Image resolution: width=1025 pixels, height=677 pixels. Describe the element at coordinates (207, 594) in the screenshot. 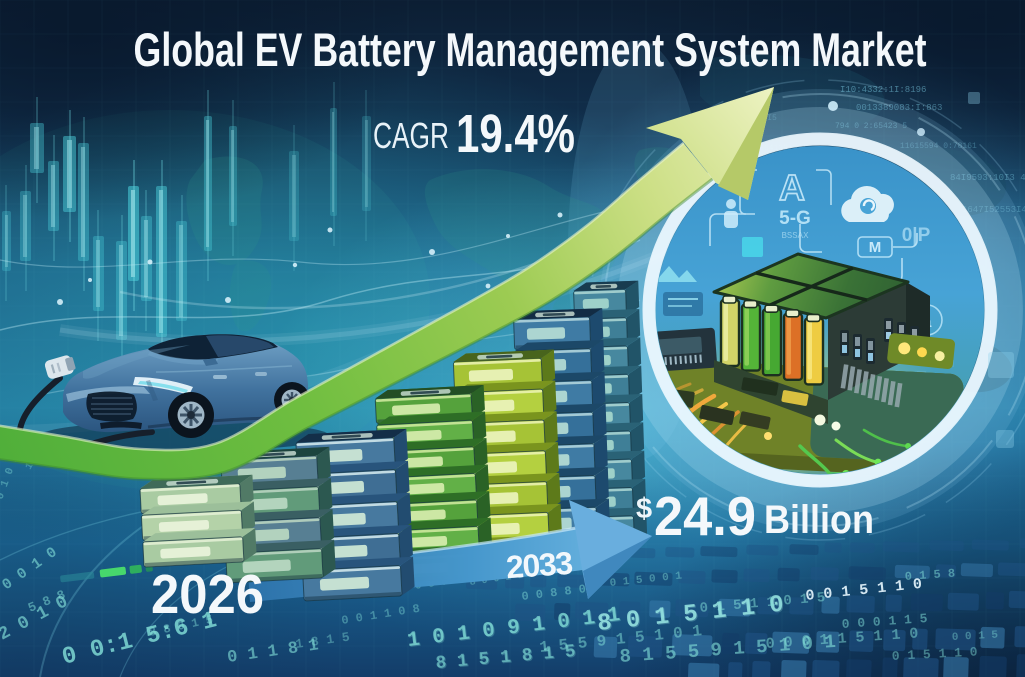

I see `svg-text: 2026` at that location.